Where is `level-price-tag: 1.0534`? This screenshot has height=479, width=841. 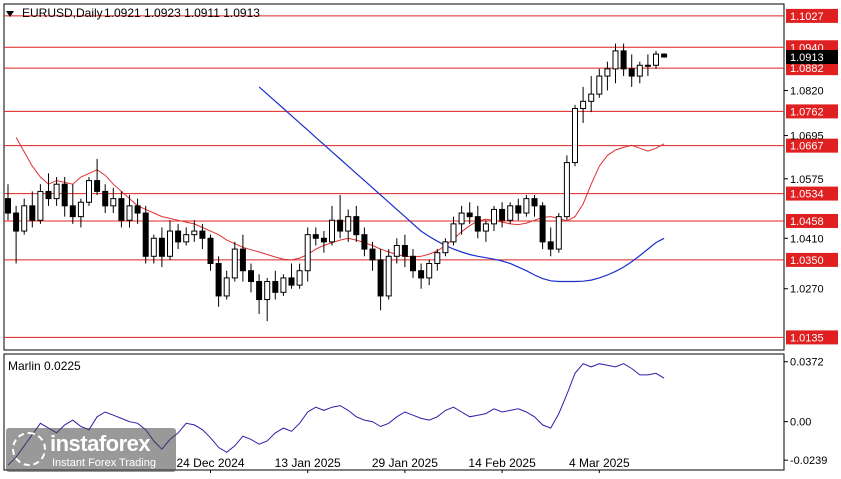
level-price-tag: 1.0534 is located at coordinates (812, 193).